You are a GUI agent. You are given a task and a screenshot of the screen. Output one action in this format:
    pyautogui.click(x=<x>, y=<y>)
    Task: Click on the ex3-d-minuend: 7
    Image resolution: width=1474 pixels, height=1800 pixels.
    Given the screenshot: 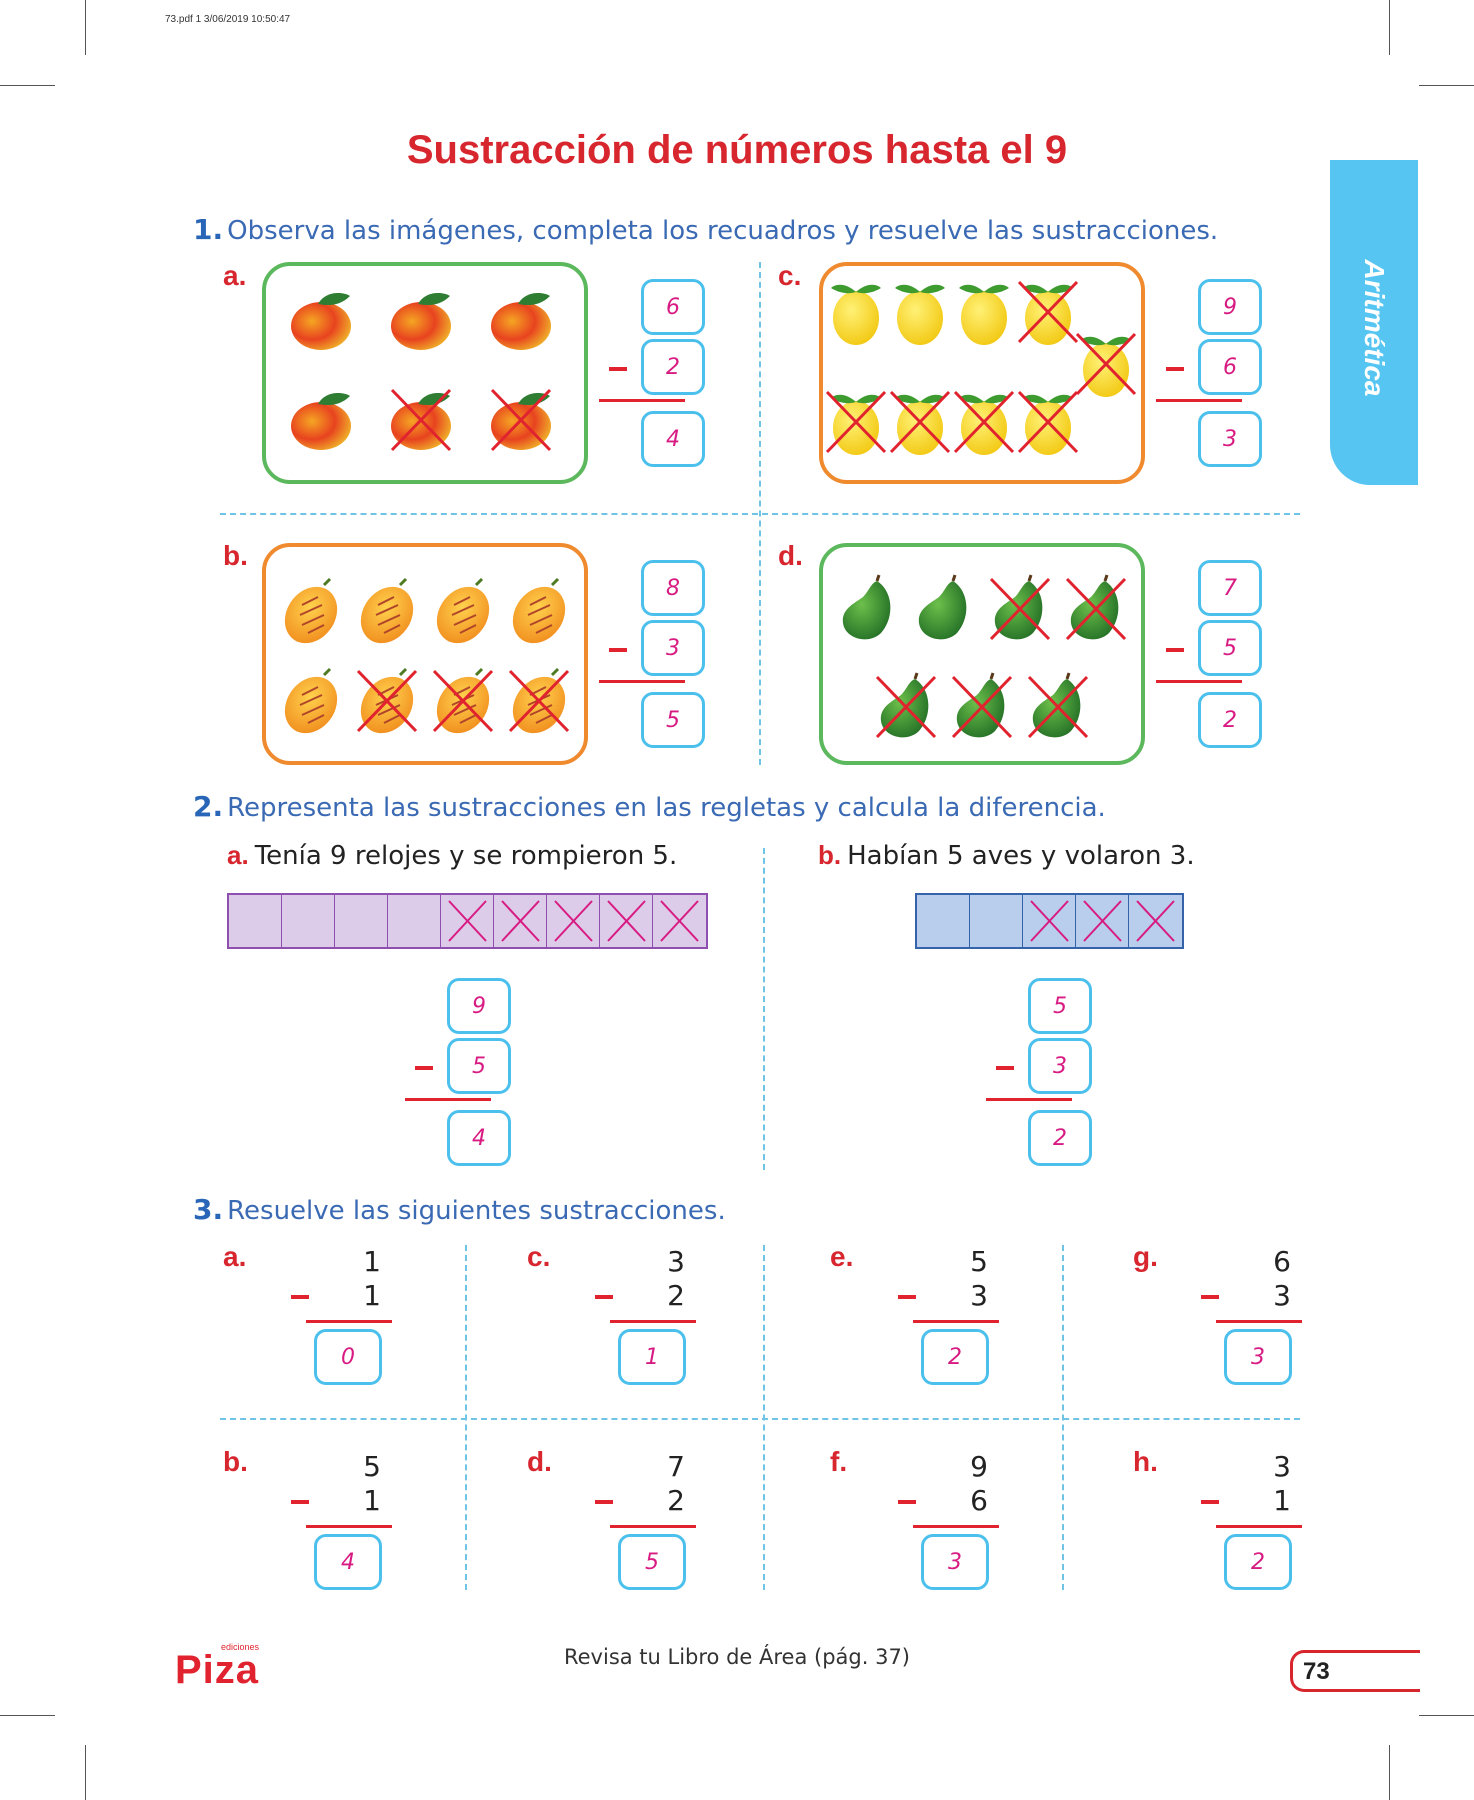 What is the action you would take?
    pyautogui.click(x=676, y=1466)
    